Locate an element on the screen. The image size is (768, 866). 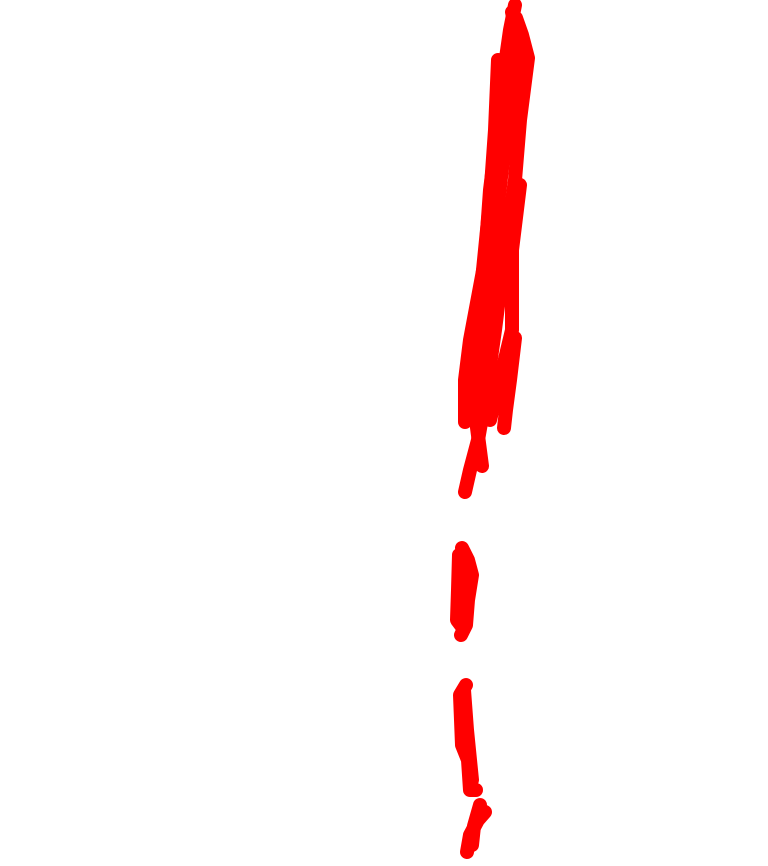
bottom-stroke-segment is located at coordinates (476, 828).